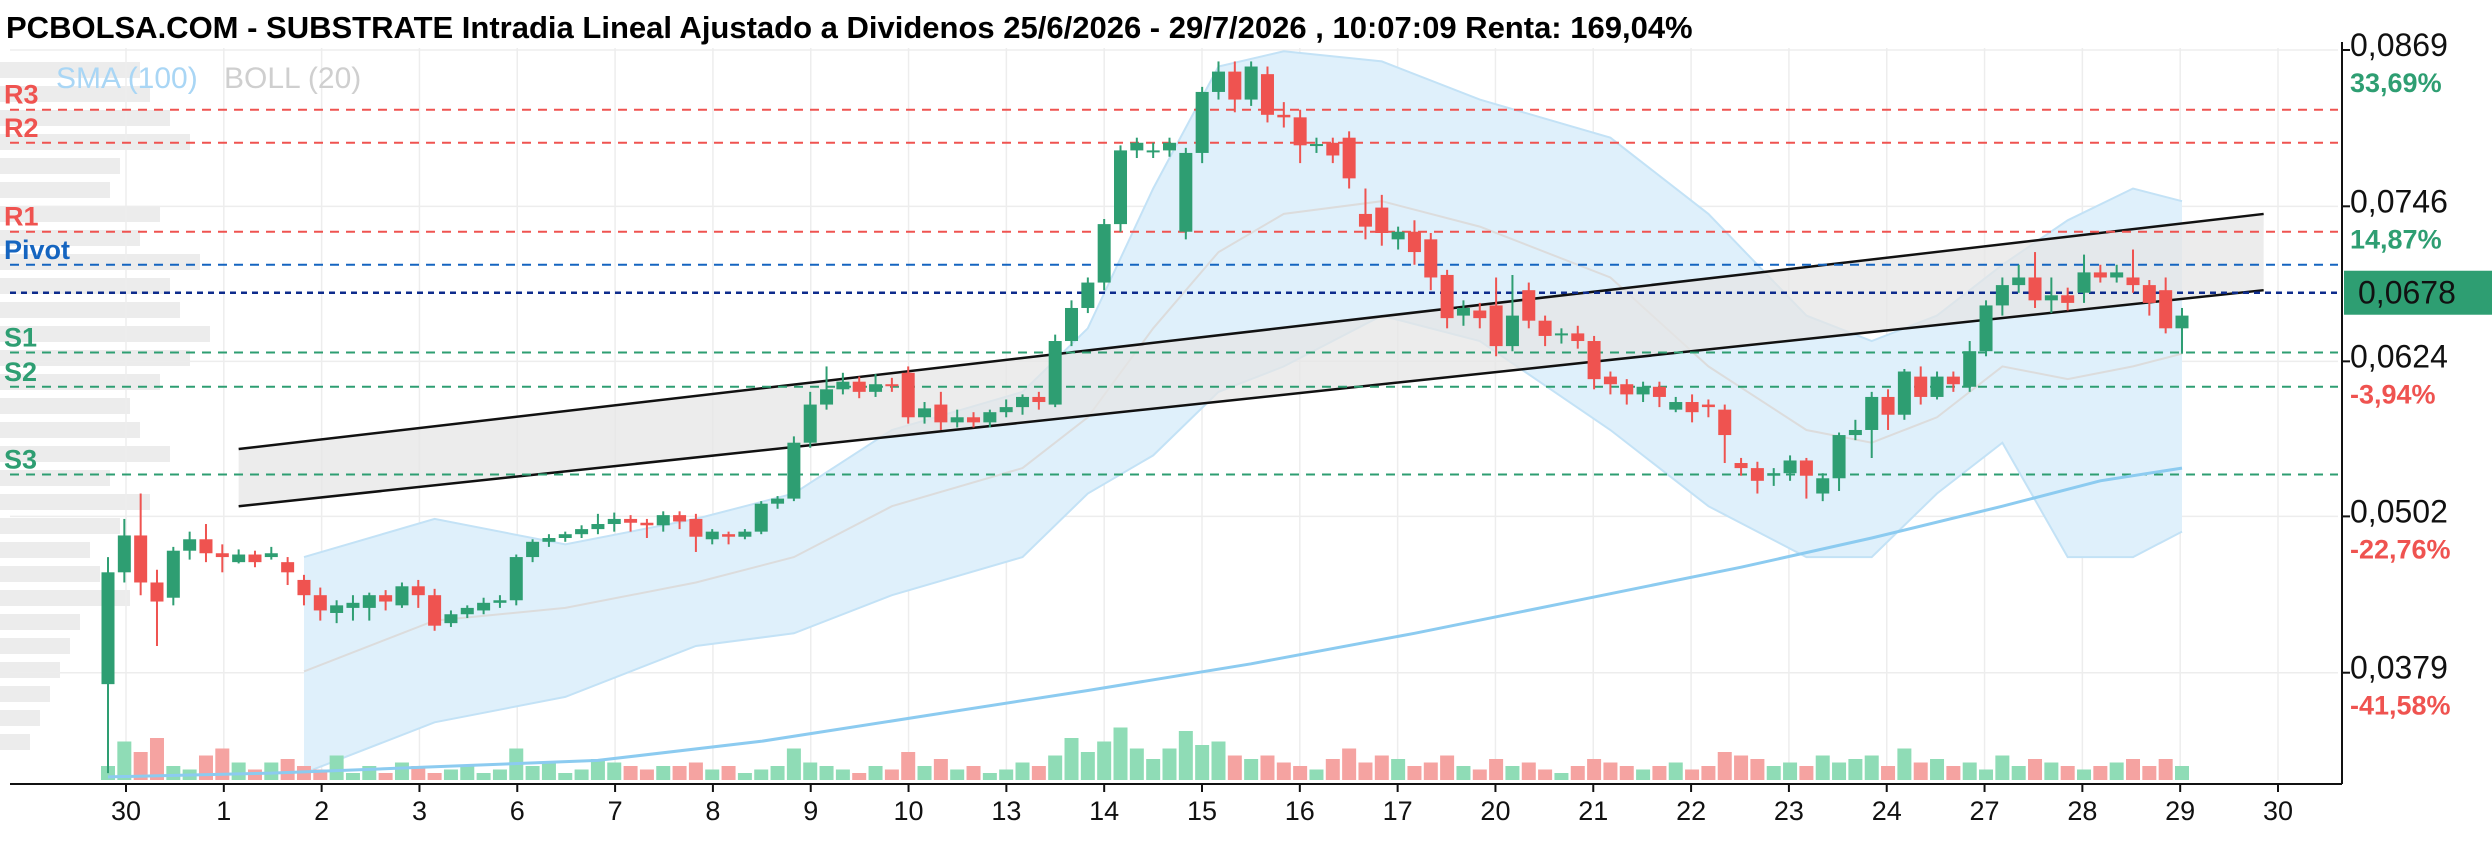 The height and width of the screenshot is (841, 2492). Describe the element at coordinates (2400, 706) in the screenshot. I see `y-tick-percent: -41,58%` at that location.